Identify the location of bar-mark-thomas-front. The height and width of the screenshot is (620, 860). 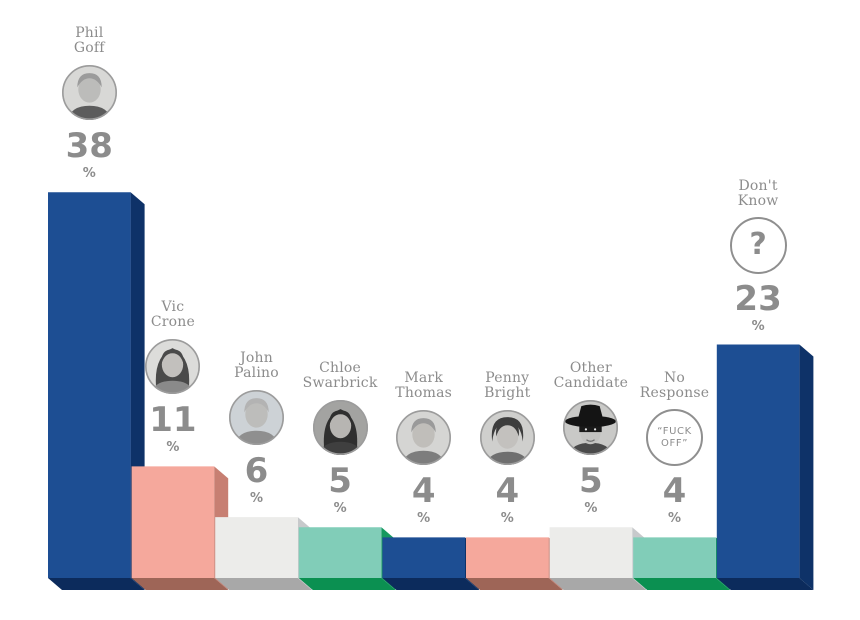
(423, 557).